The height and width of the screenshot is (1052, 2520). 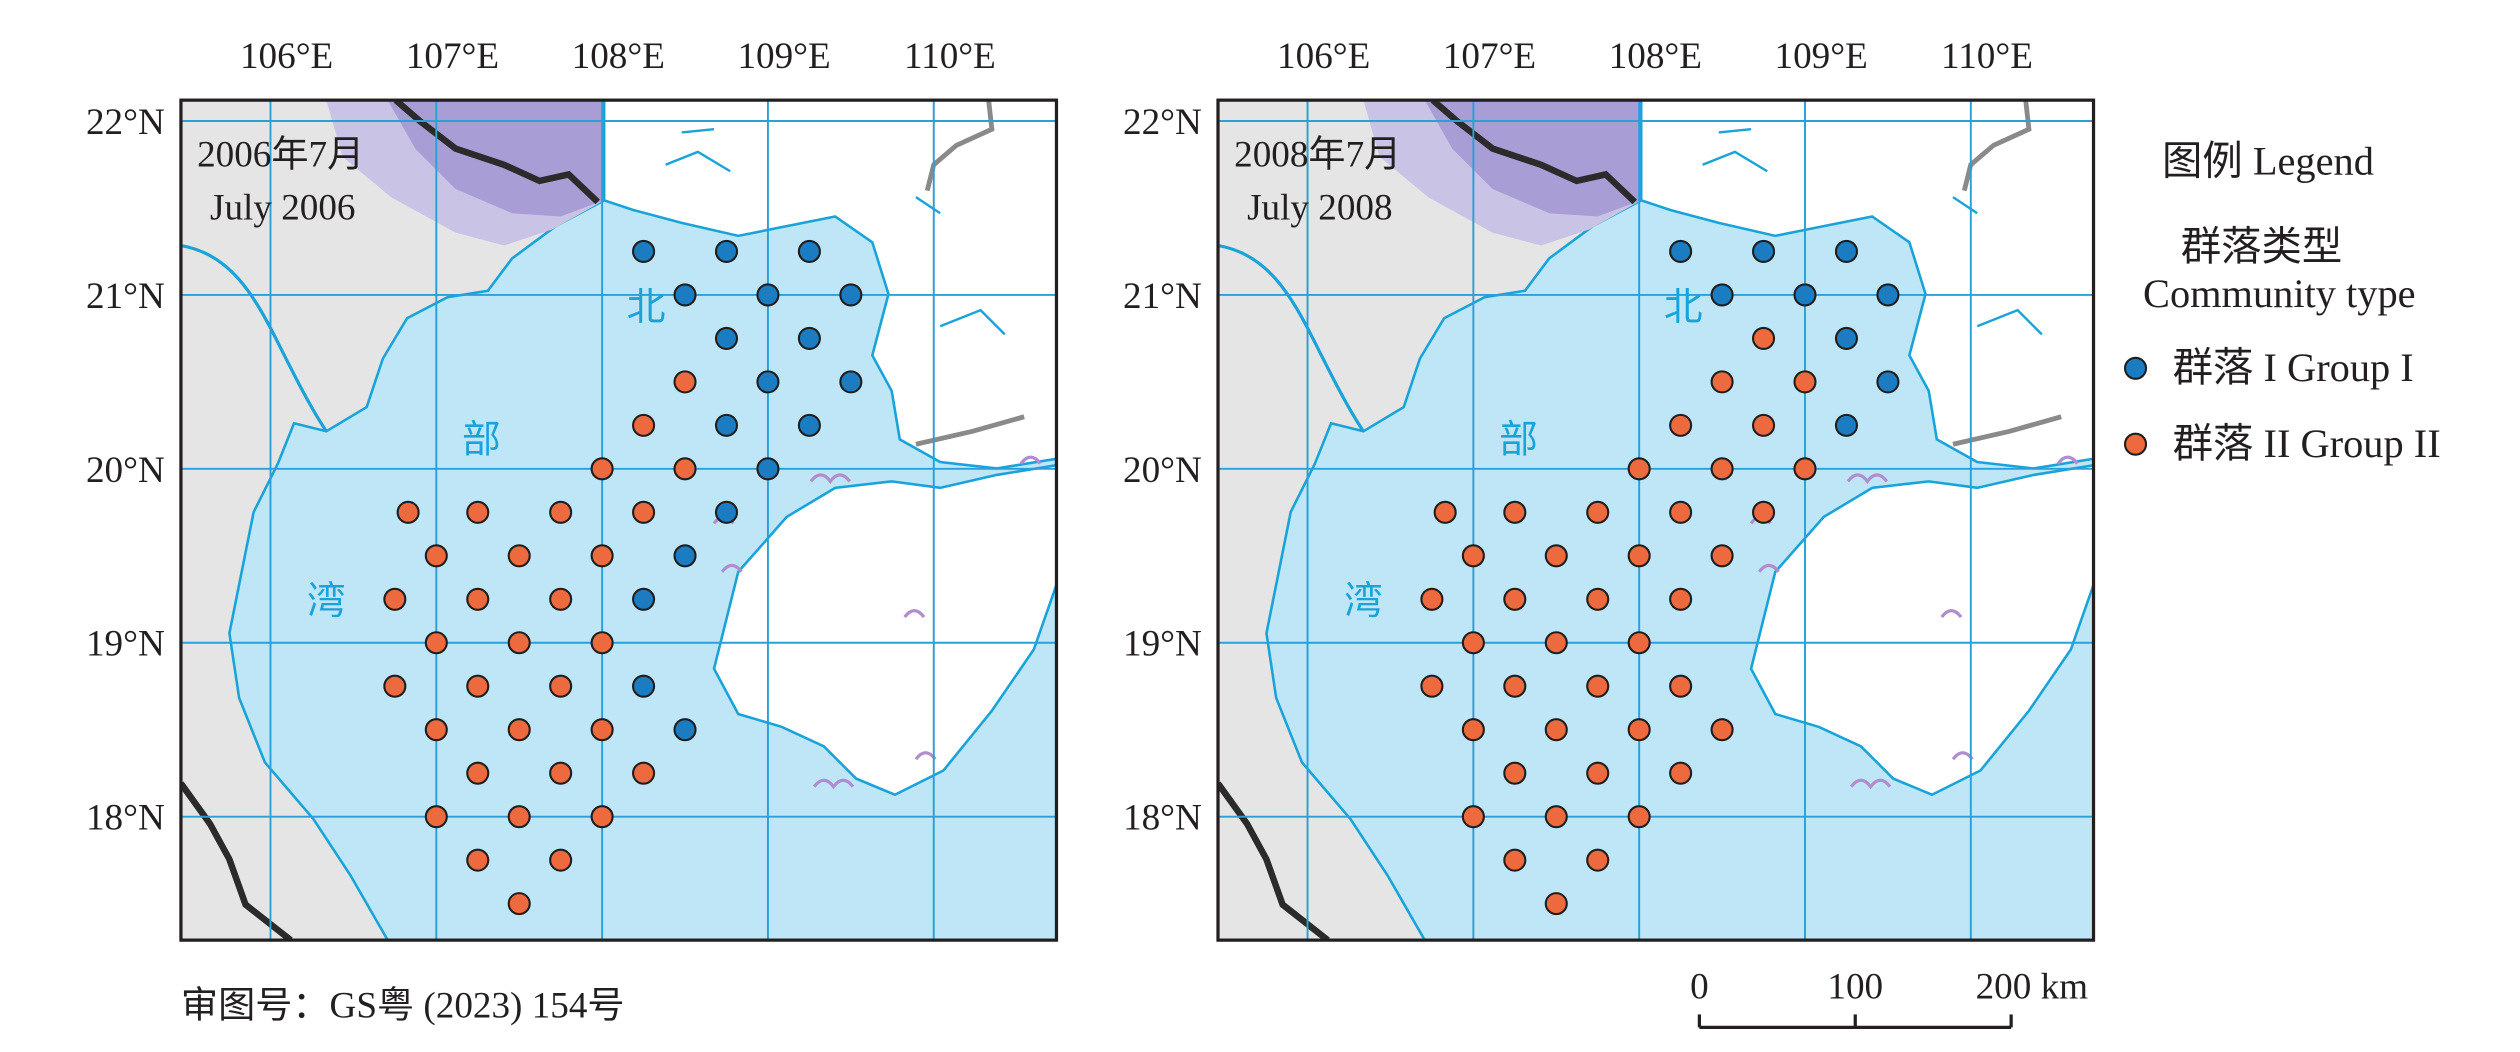 I want to click on legend-heading: 群落类型, so click(x=2262, y=246).